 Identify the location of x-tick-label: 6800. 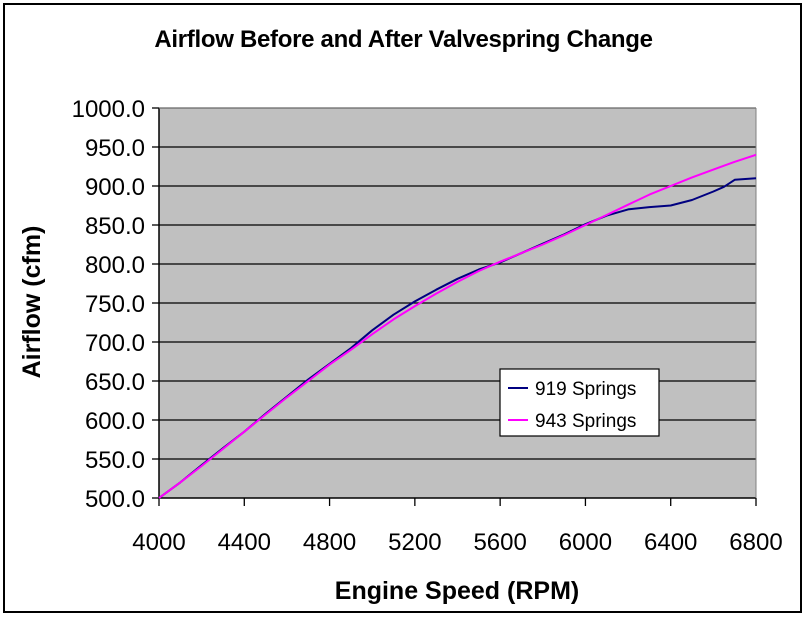
(755, 542).